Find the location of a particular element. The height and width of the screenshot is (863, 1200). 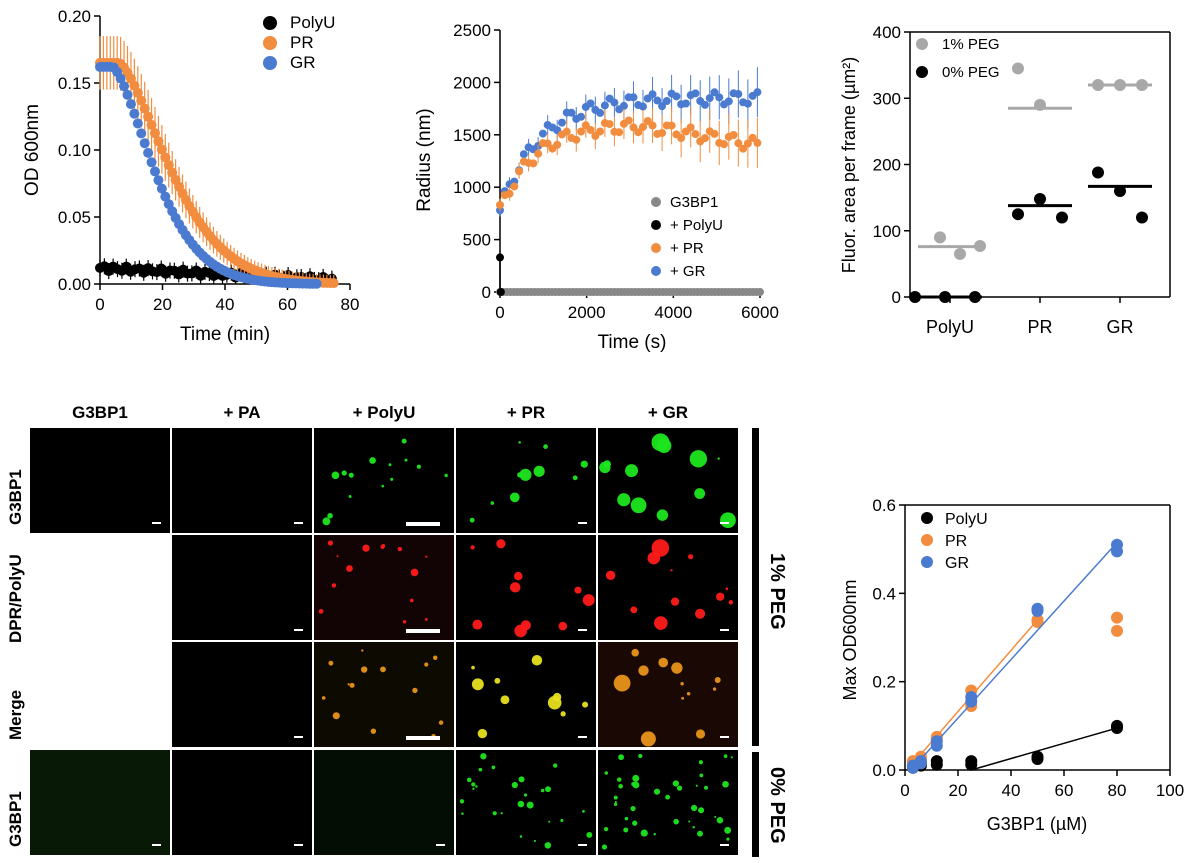

column-label: + PA is located at coordinates (242, 412).